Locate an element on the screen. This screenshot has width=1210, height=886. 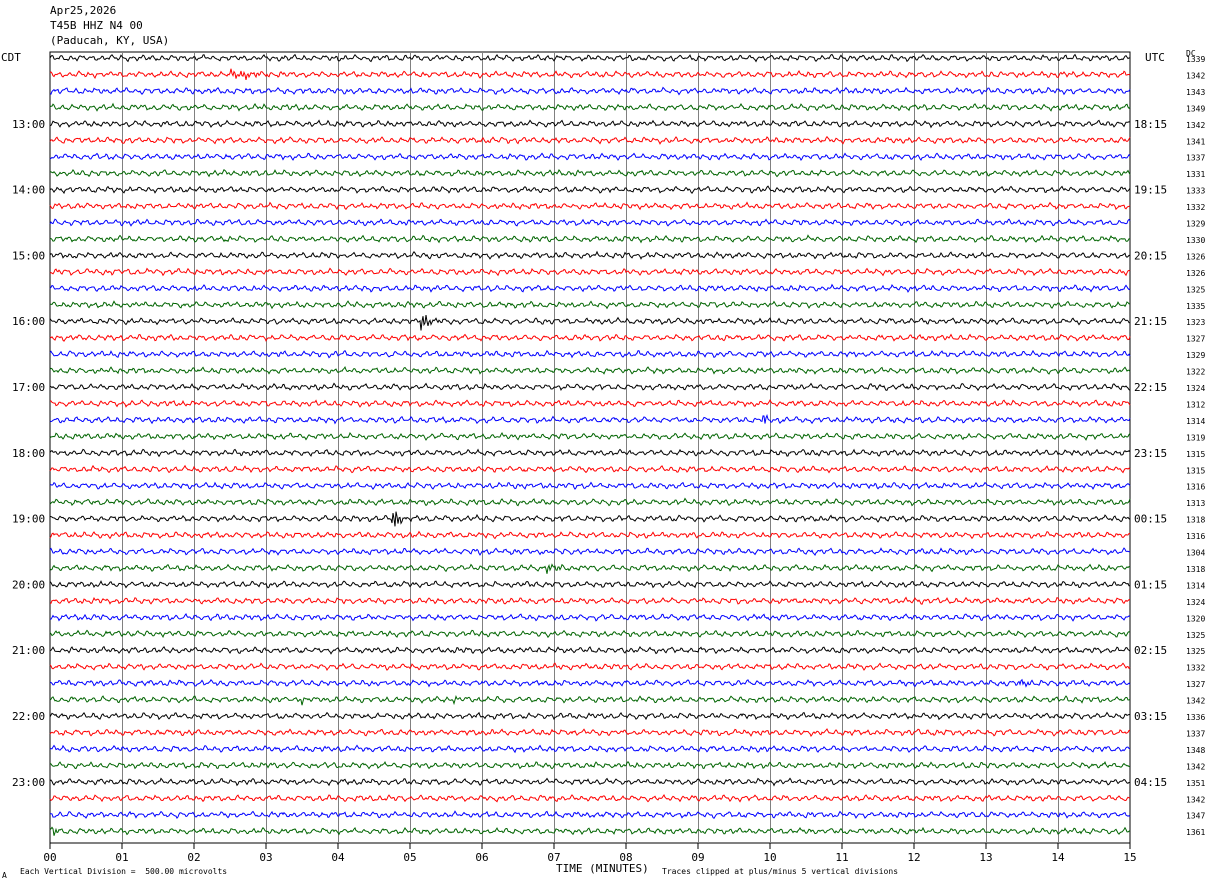
cdt-hour-label: 19:00 is located at coordinates (28, 519).